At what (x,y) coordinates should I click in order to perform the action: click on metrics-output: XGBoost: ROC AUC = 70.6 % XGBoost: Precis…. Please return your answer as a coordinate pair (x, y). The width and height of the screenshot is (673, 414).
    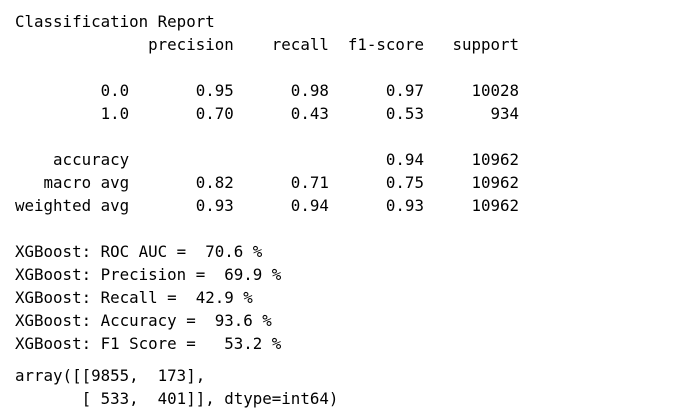
    Looking at the image, I should click on (148, 297).